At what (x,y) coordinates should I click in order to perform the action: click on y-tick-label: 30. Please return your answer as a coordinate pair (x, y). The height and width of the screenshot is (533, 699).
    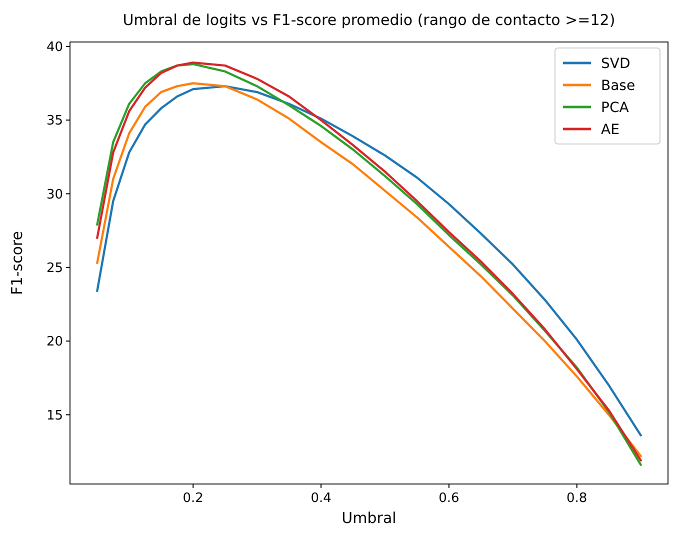
    Looking at the image, I should click on (54, 194).